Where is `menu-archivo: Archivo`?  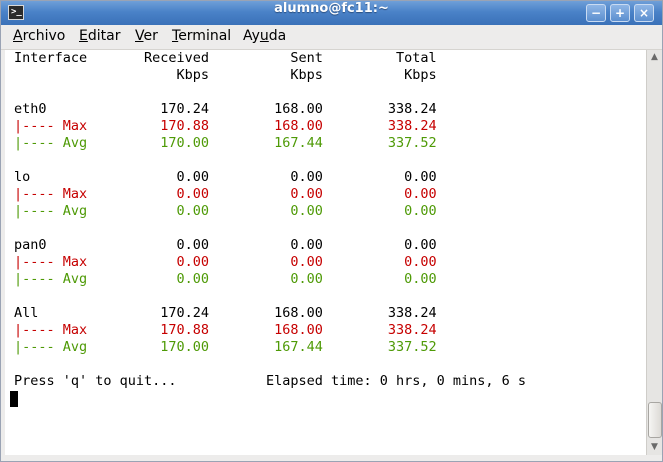
menu-archivo: Archivo is located at coordinates (39, 37).